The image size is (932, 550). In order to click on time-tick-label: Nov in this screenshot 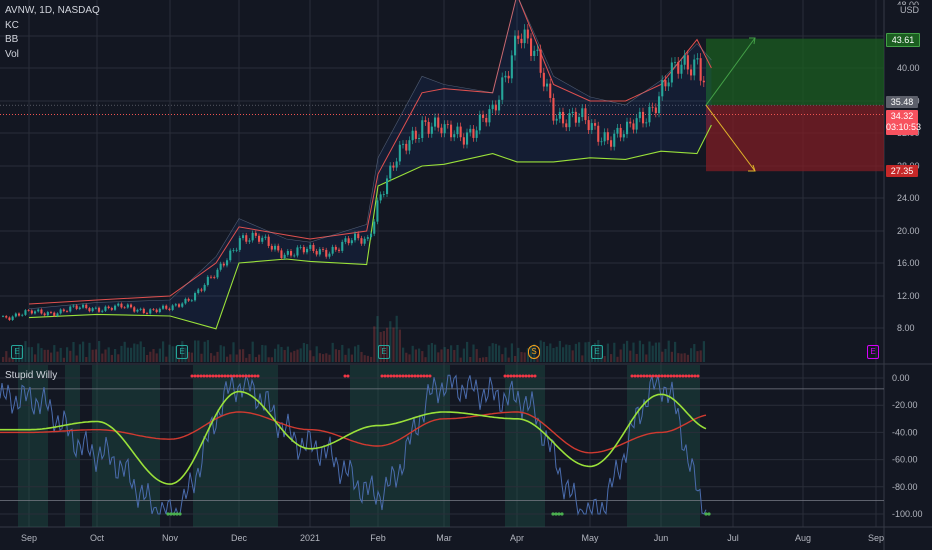, I will do `click(170, 538)`.